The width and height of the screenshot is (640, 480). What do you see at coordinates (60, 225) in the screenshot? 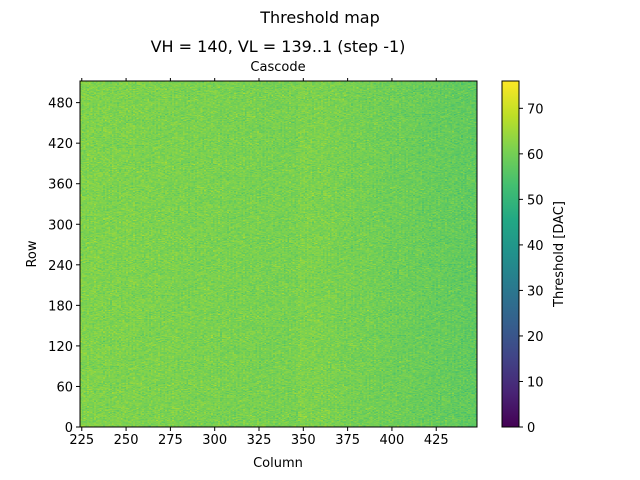
I see `y-tick-label: 300` at bounding box center [60, 225].